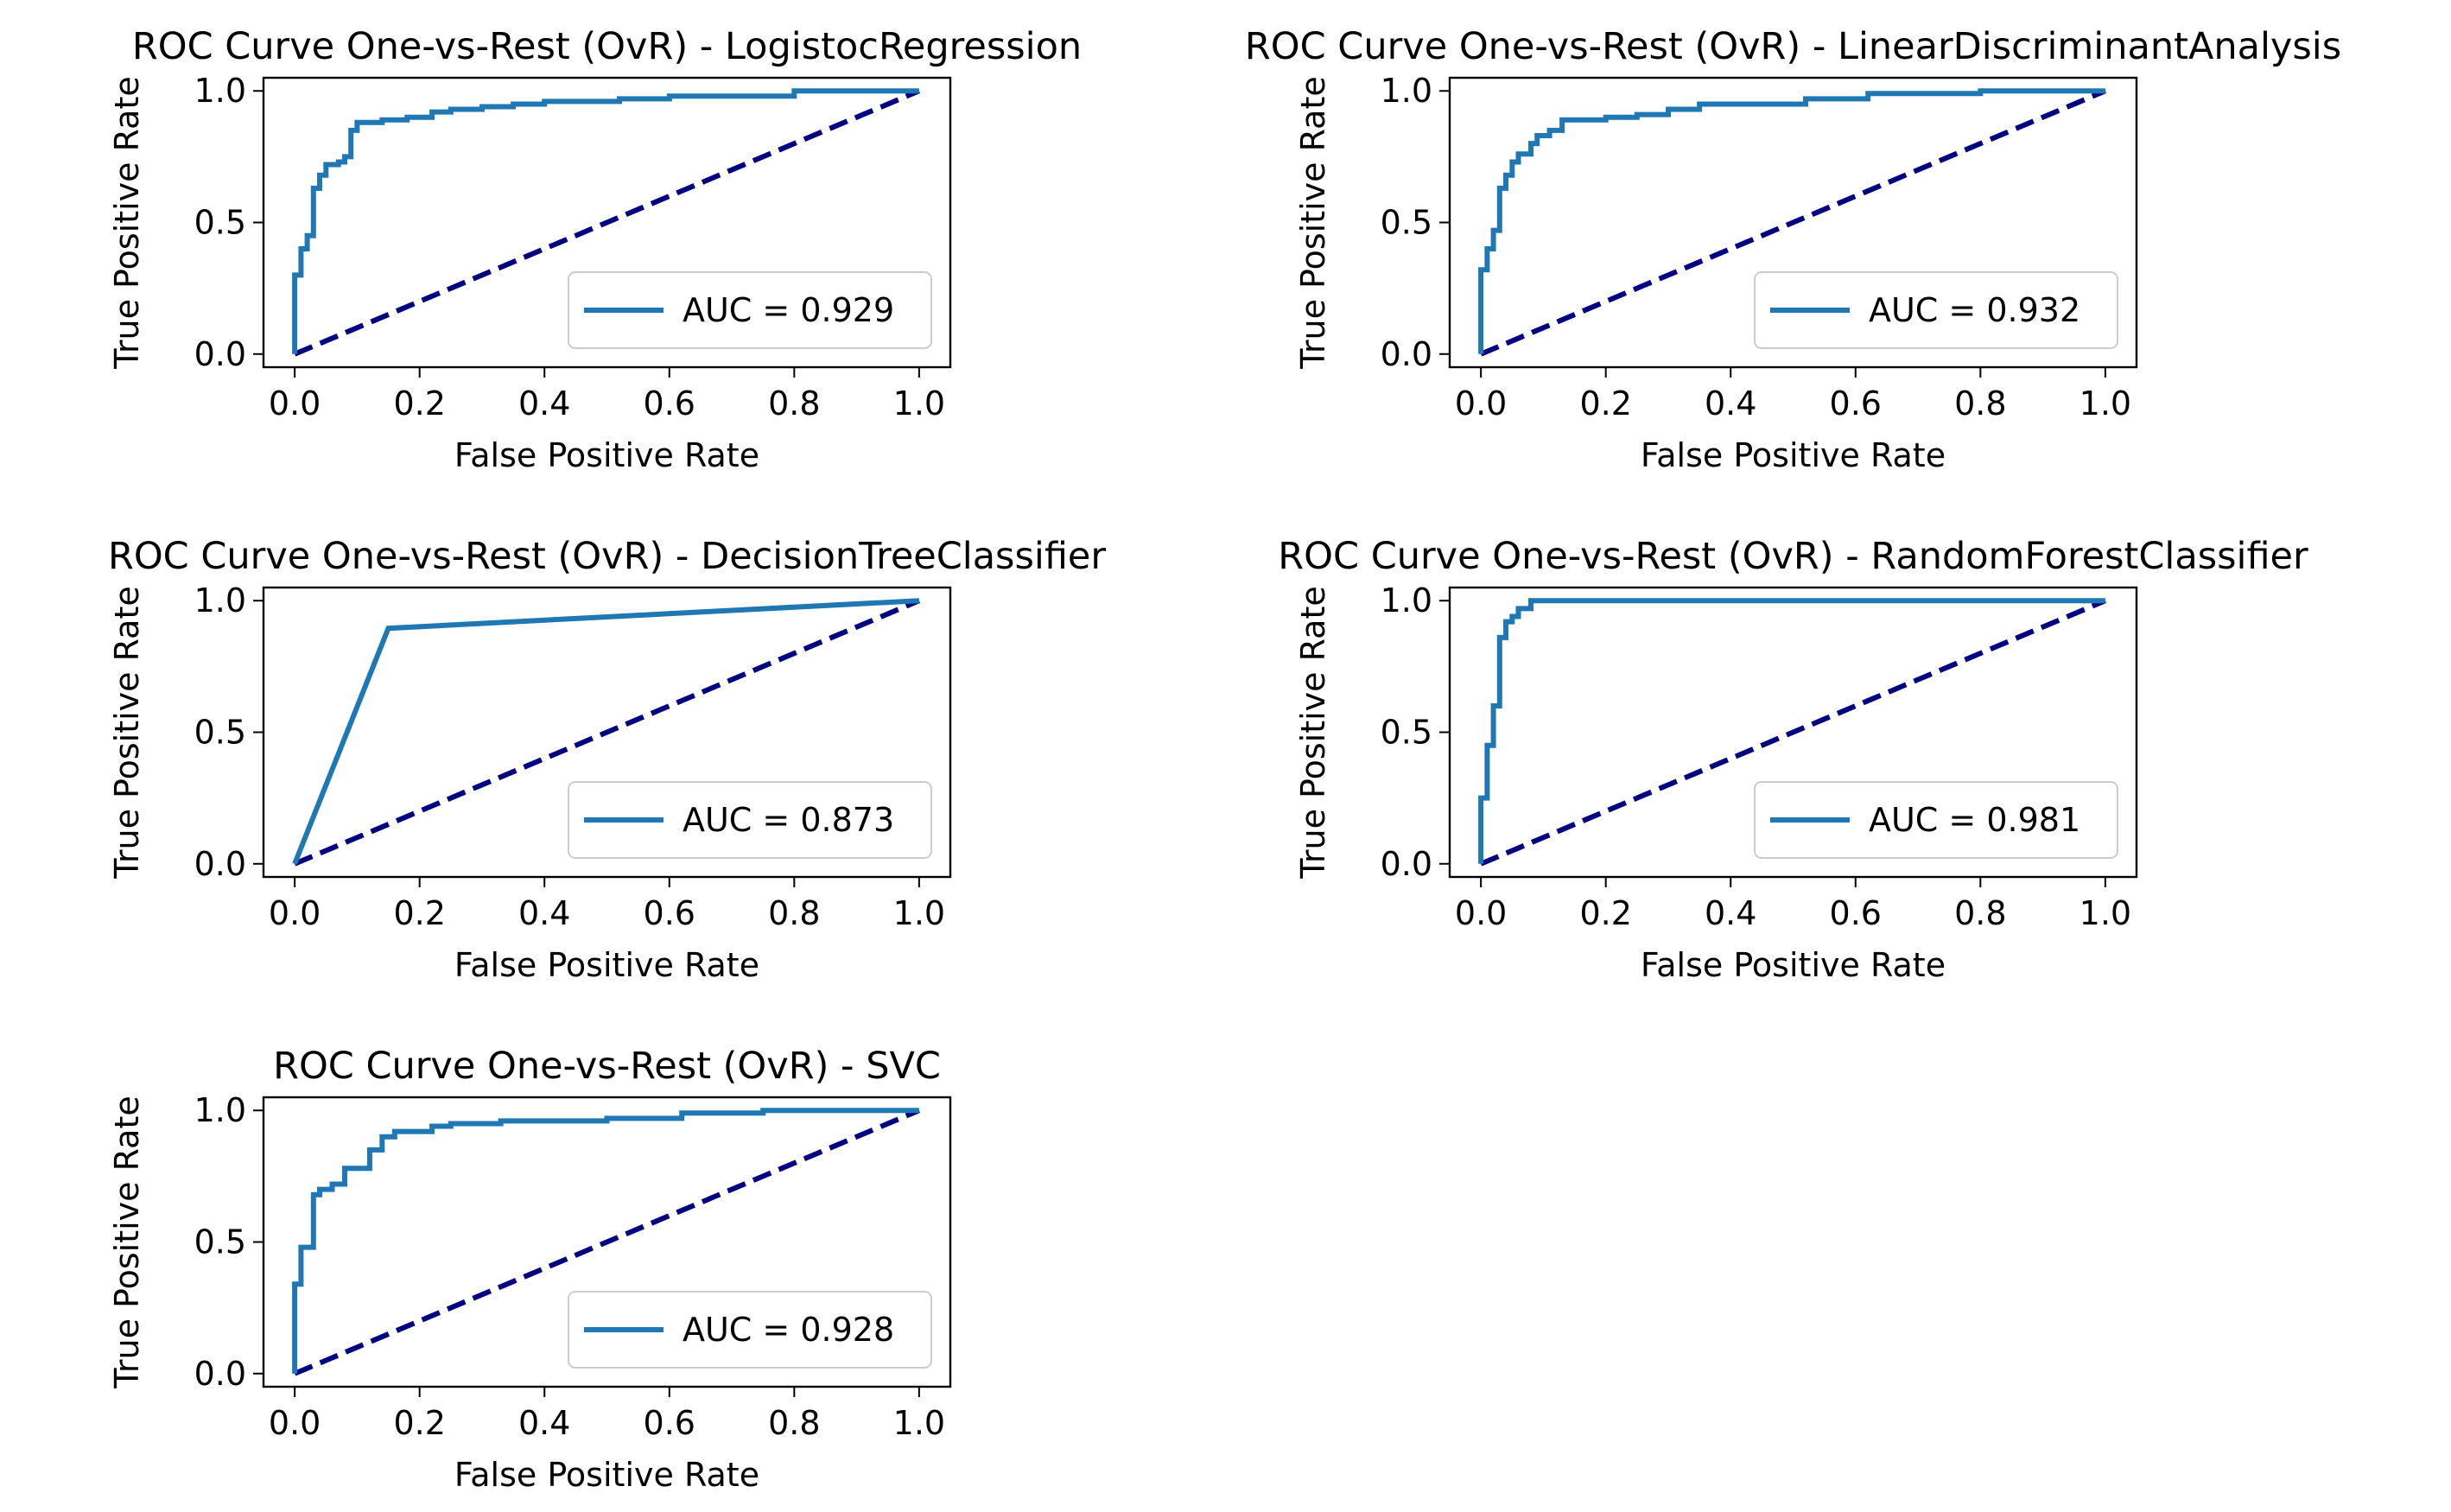 The height and width of the screenshot is (1512, 2451). What do you see at coordinates (788, 310) in the screenshot?
I see `legend-entry: AUC = 0.929` at bounding box center [788, 310].